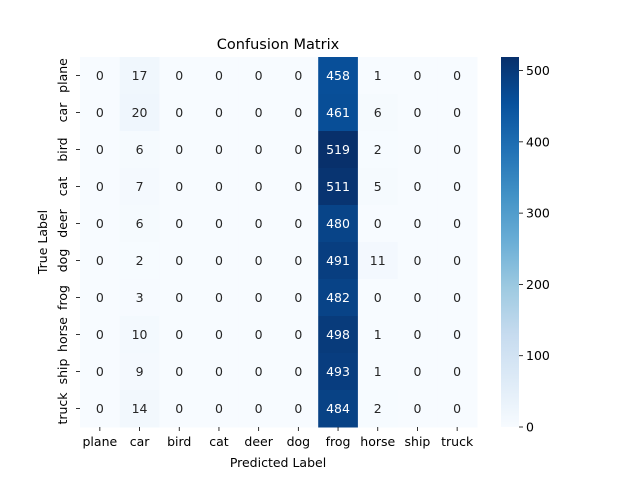 This screenshot has width=640, height=480. What do you see at coordinates (278, 462) in the screenshot?
I see `x-axis-label: Predicted Label` at bounding box center [278, 462].